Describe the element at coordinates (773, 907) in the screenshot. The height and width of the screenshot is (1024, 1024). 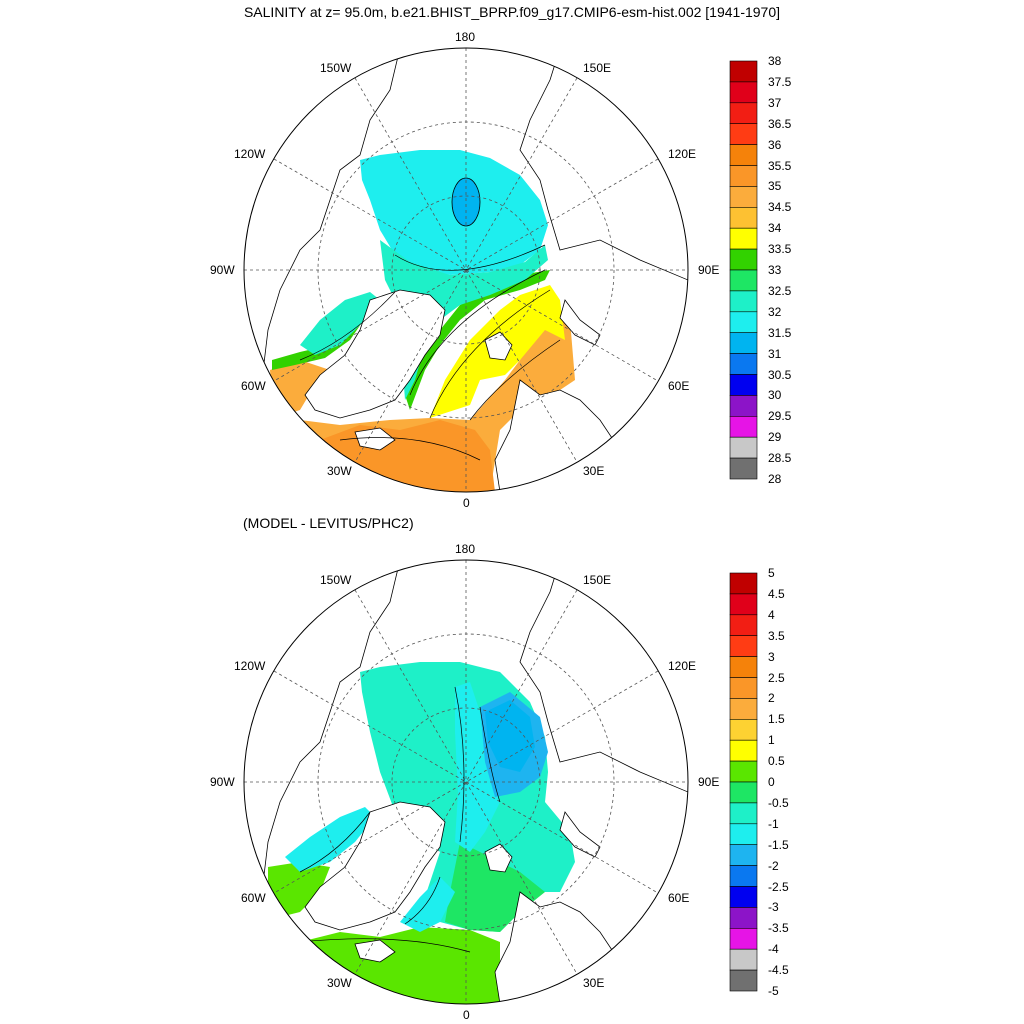
I see `difference-colorbar-tick-label: -3` at that location.